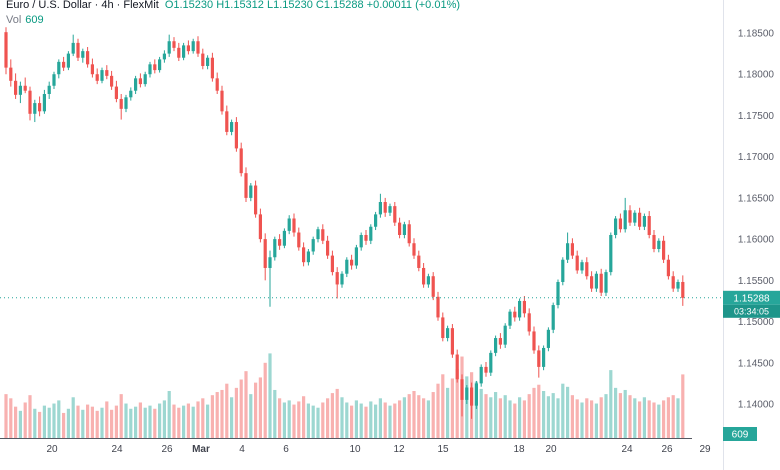  Describe the element at coordinates (756, 281) in the screenshot. I see `svg-text: 1.15500` at that location.